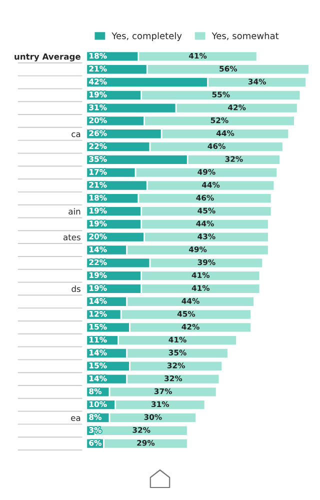 The image size is (320, 500). Describe the element at coordinates (245, 36) in the screenshot. I see `legend-label: Yes, somewhat` at that location.